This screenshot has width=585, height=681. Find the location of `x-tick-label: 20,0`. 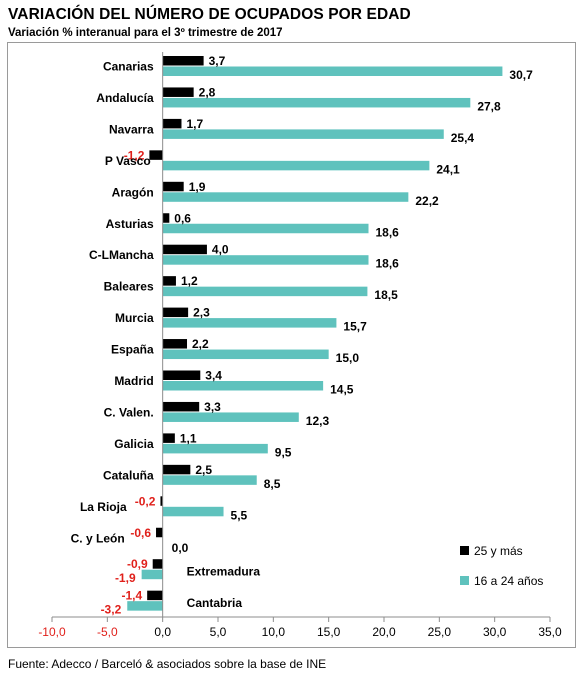

x-tick-label: 20,0 is located at coordinates (384, 632).